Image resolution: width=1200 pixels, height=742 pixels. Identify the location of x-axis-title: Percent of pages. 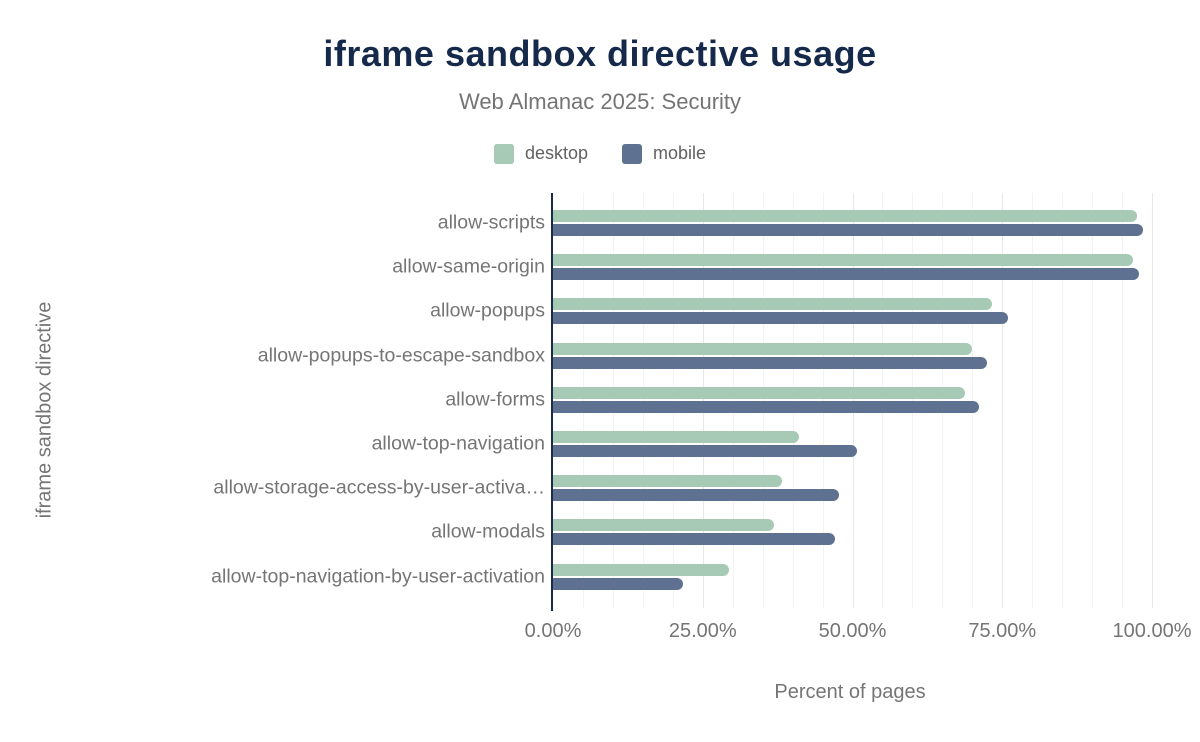
(850, 692).